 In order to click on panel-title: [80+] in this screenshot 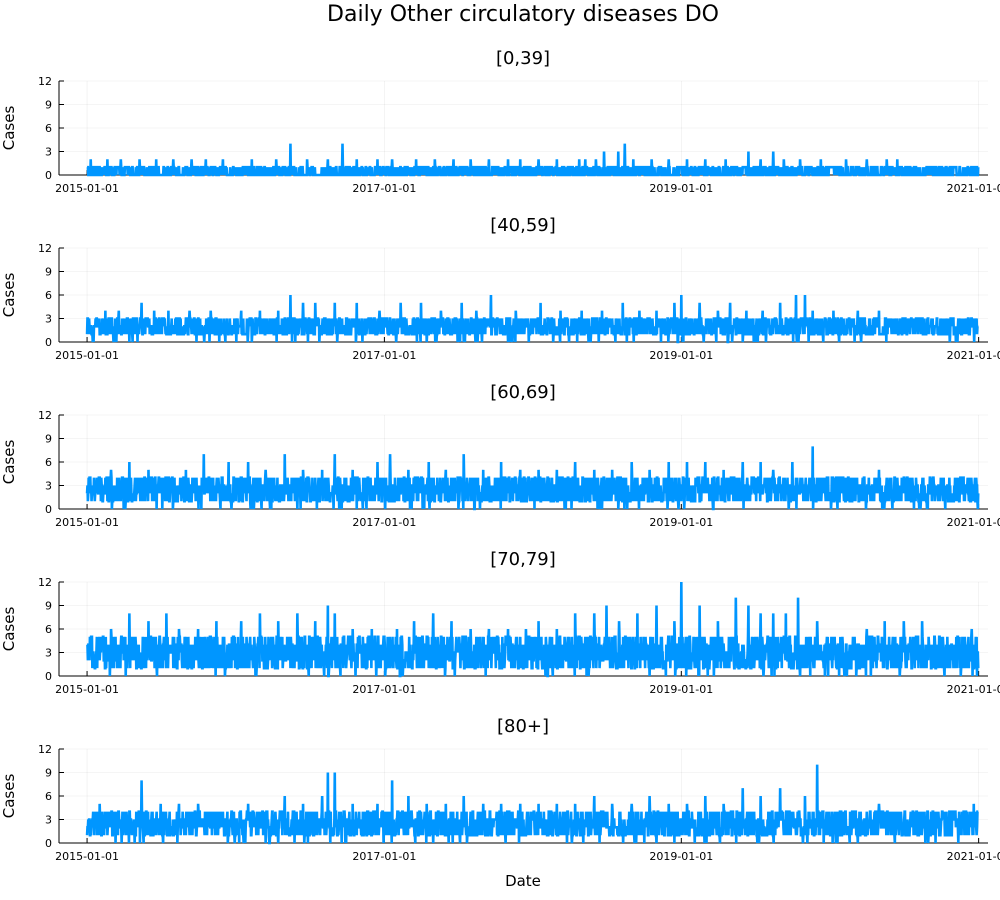, I will do `click(523, 726)`.